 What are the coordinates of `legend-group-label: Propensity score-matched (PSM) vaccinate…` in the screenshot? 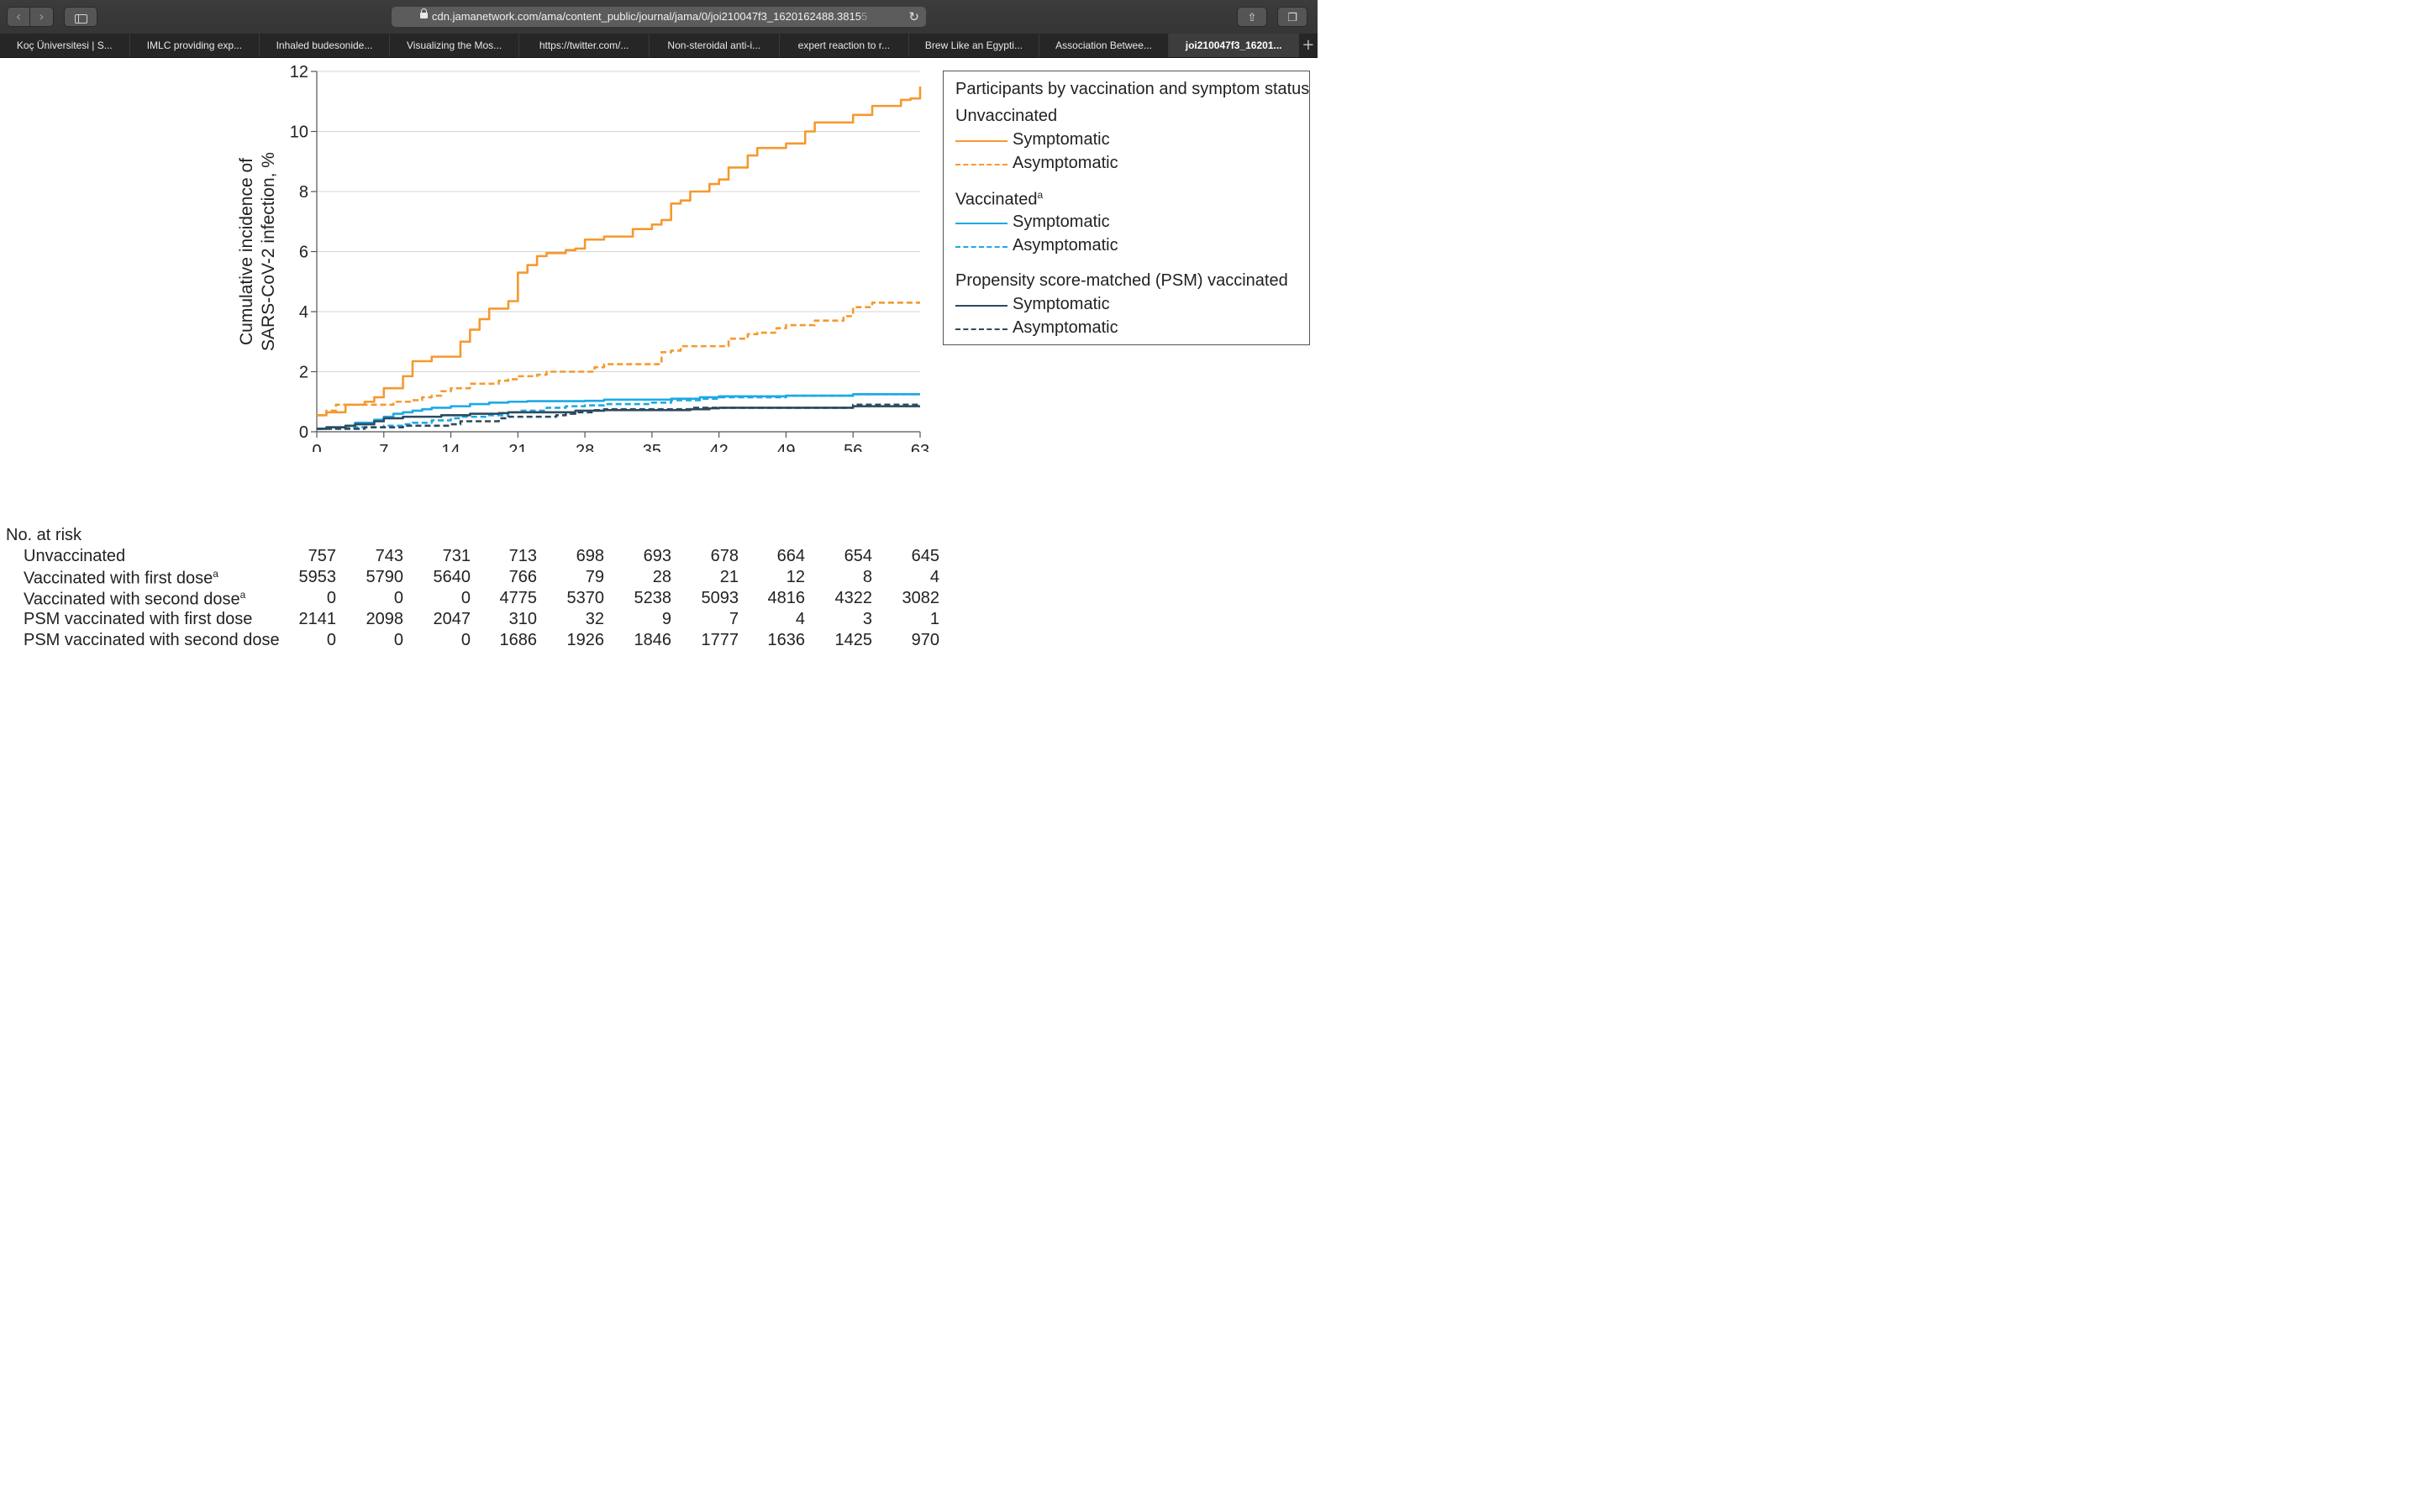 It's located at (1121, 280).